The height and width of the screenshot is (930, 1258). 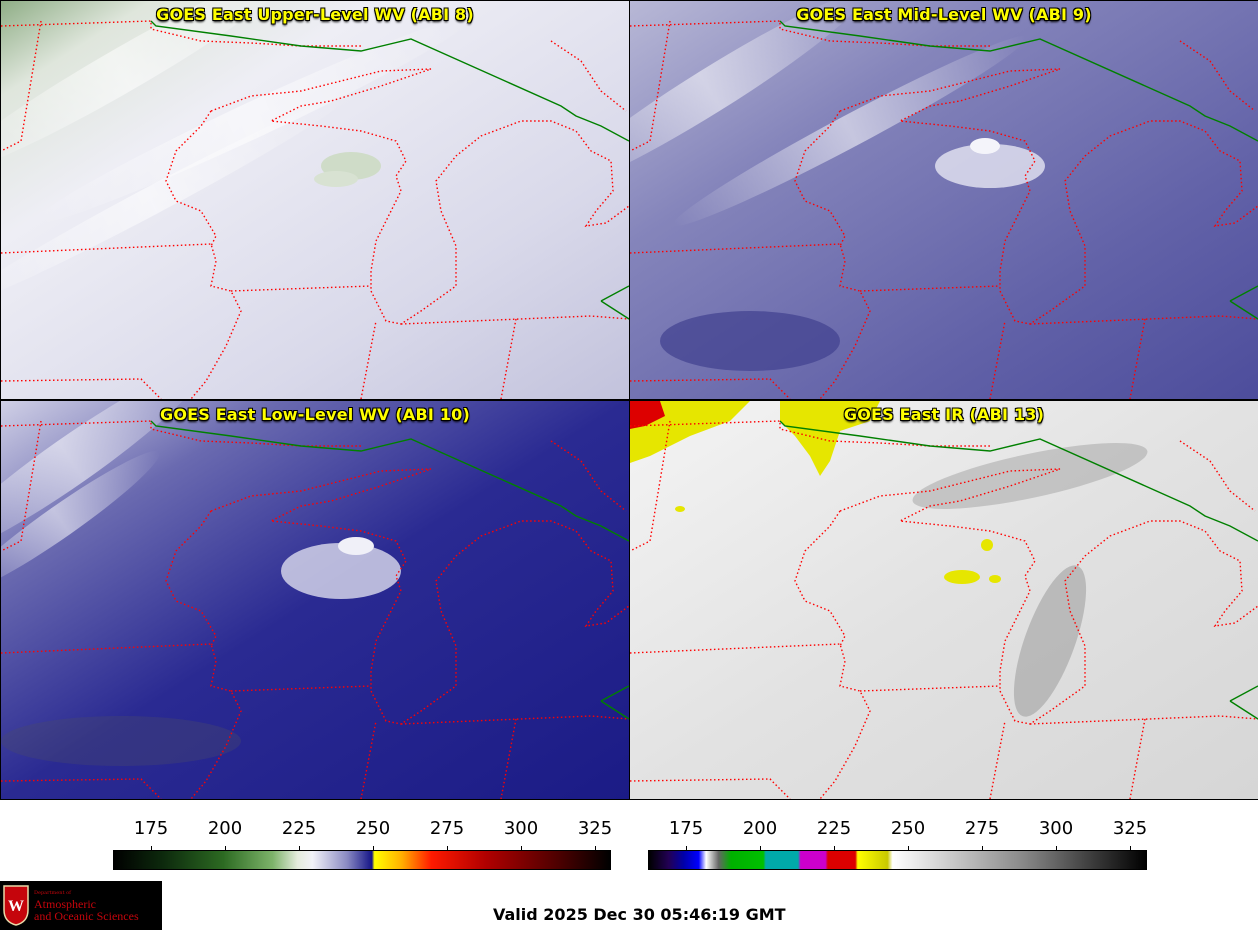 What do you see at coordinates (639, 914) in the screenshot?
I see `valid-time-label: Valid 2025 Dec 30 05:46:19 GMT` at bounding box center [639, 914].